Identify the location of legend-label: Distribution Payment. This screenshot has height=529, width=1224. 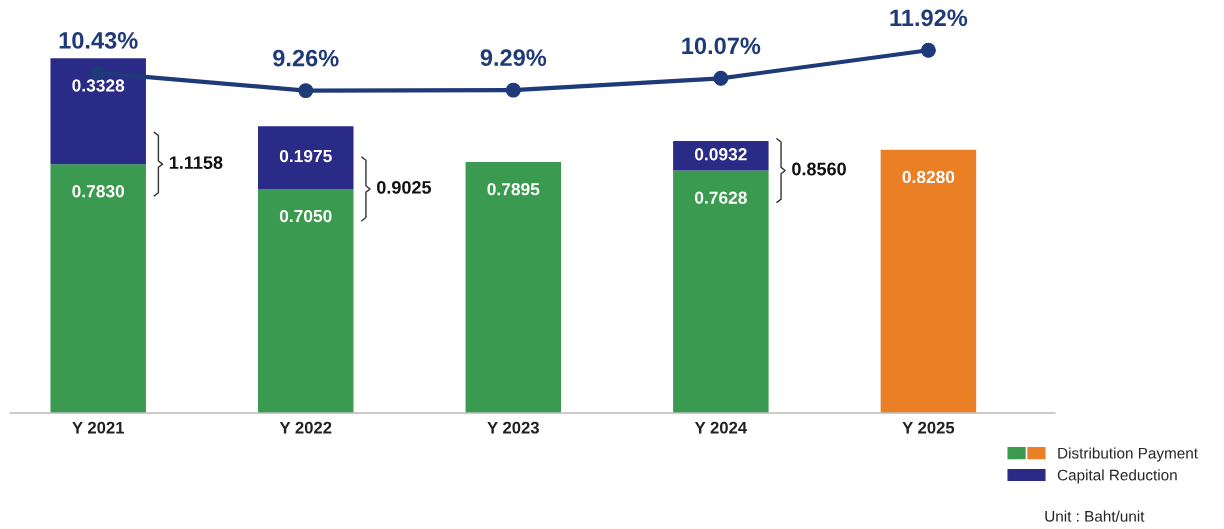
(1128, 454).